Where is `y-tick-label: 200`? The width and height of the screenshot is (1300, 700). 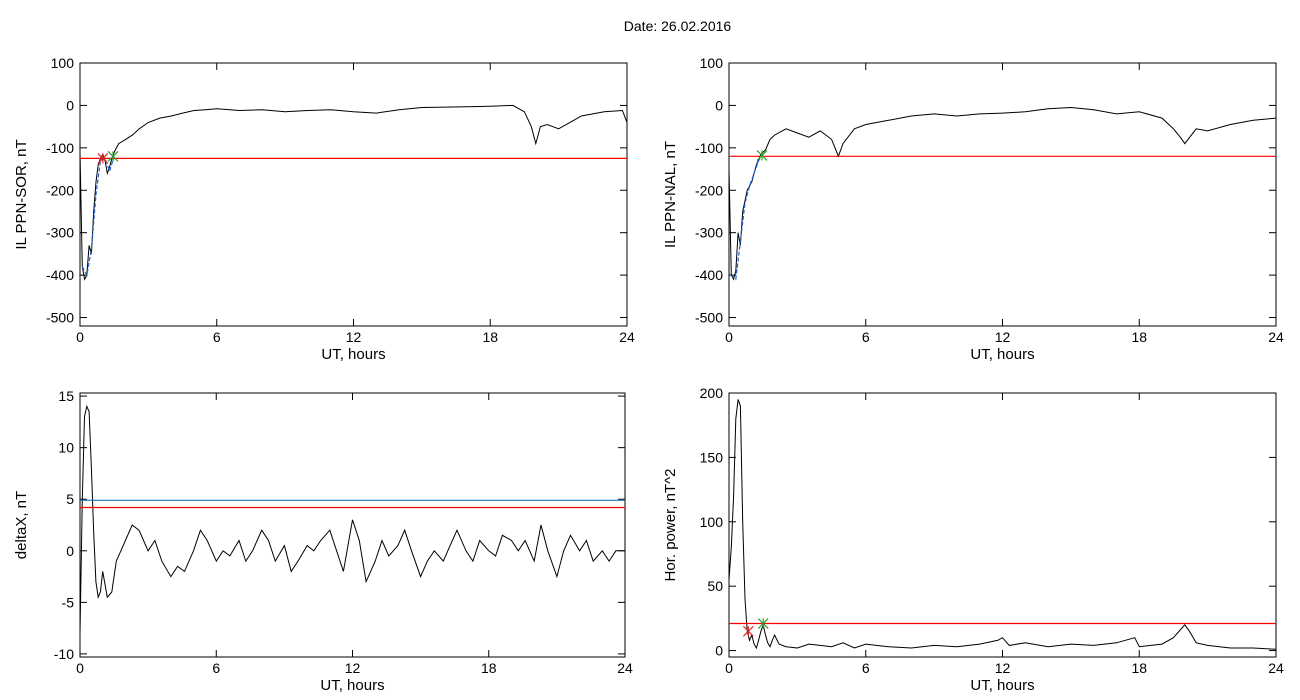 y-tick-label: 200 is located at coordinates (712, 393).